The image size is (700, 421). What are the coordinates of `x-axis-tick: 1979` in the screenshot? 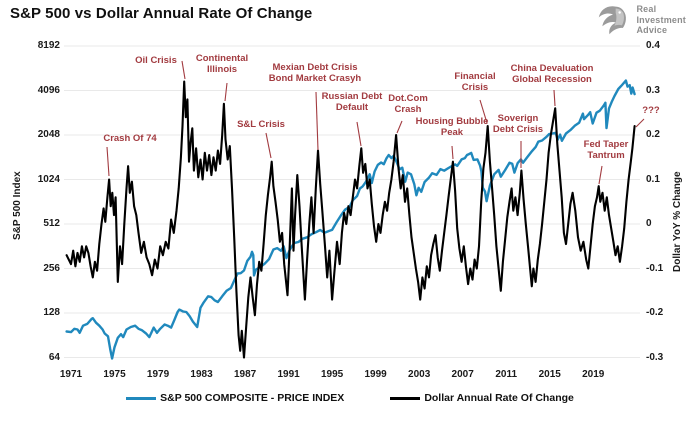 It's located at (158, 374).